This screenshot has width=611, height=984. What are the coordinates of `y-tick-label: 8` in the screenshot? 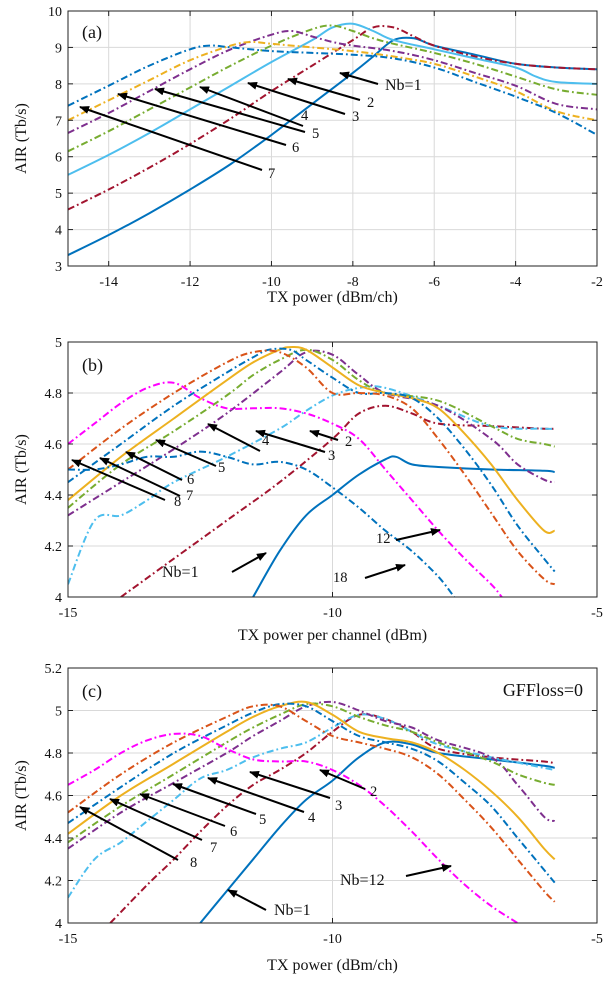 It's located at (58, 85).